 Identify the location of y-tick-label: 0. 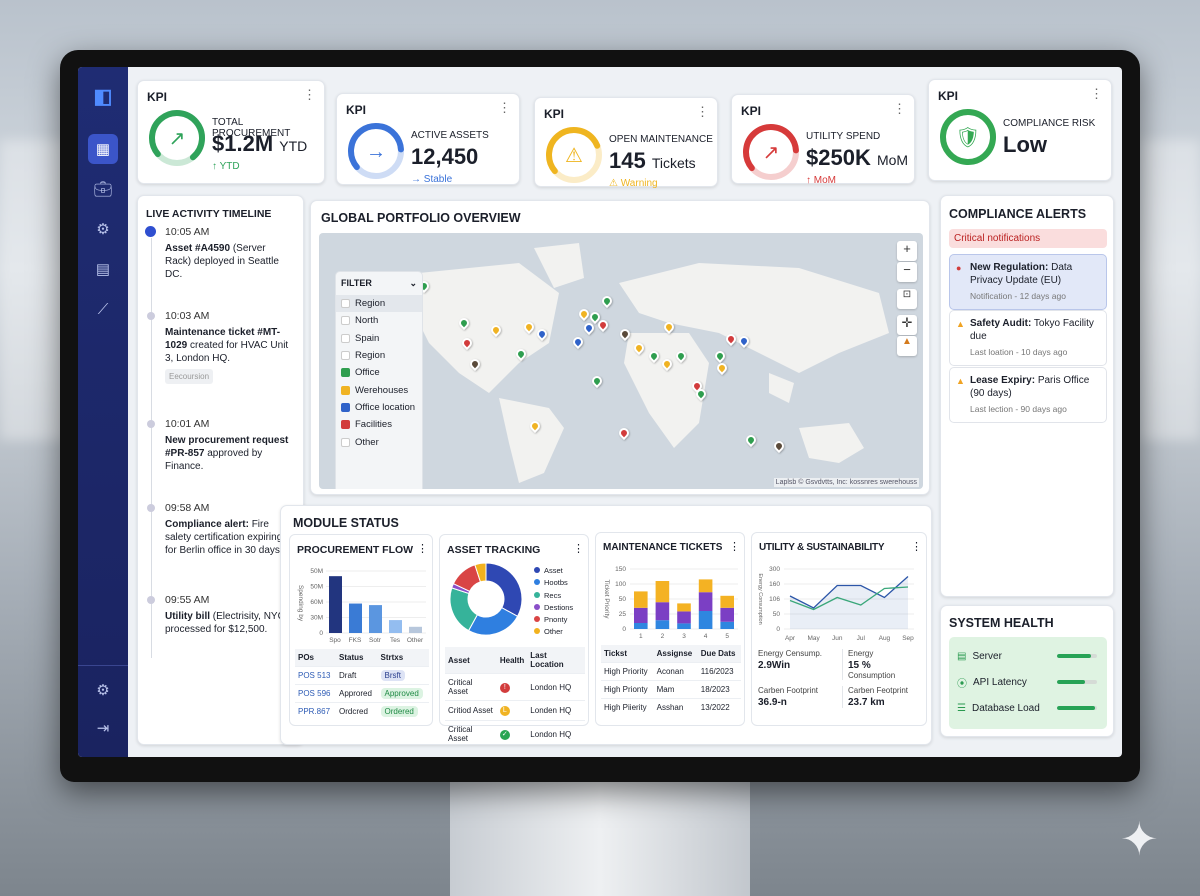
(321, 633).